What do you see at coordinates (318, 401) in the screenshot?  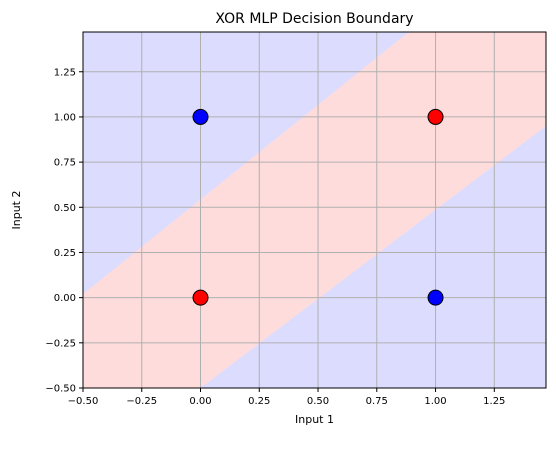 I see `x-tick-label: 0.50` at bounding box center [318, 401].